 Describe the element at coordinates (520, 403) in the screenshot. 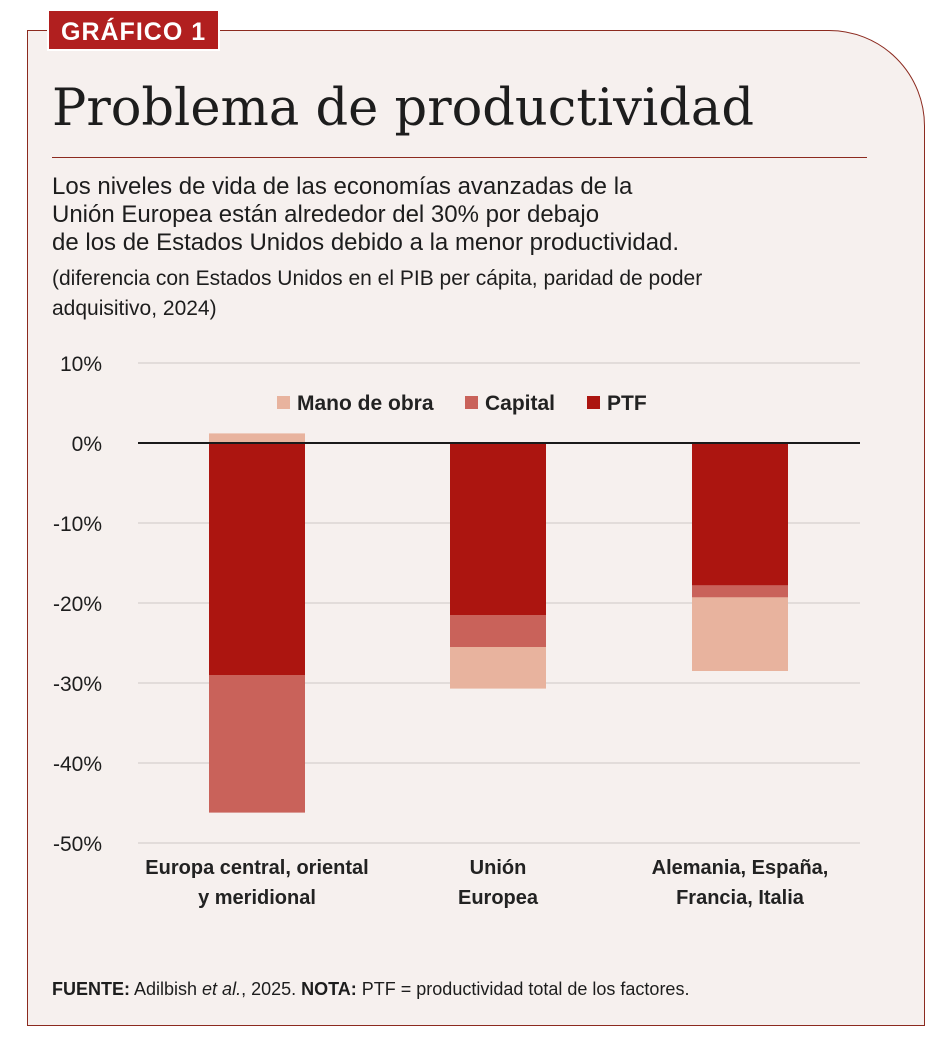

I see `legend-label: Capital` at that location.